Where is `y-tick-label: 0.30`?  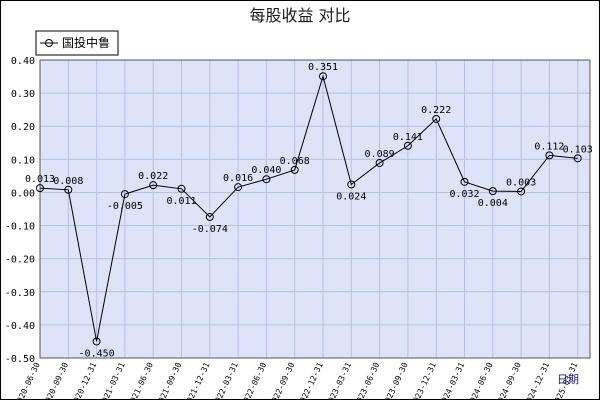
y-tick-label: 0.30 is located at coordinates (23, 94).